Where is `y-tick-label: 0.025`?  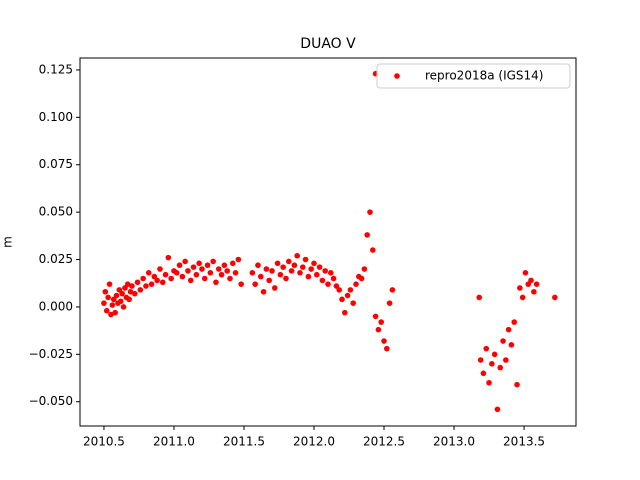
y-tick-label: 0.025 is located at coordinates (56, 259).